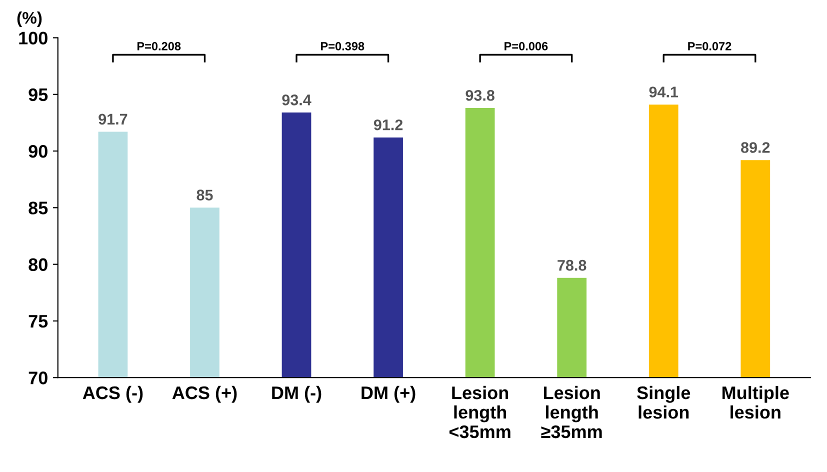 The image size is (827, 472). I want to click on annotation: P=0.006, so click(526, 46).